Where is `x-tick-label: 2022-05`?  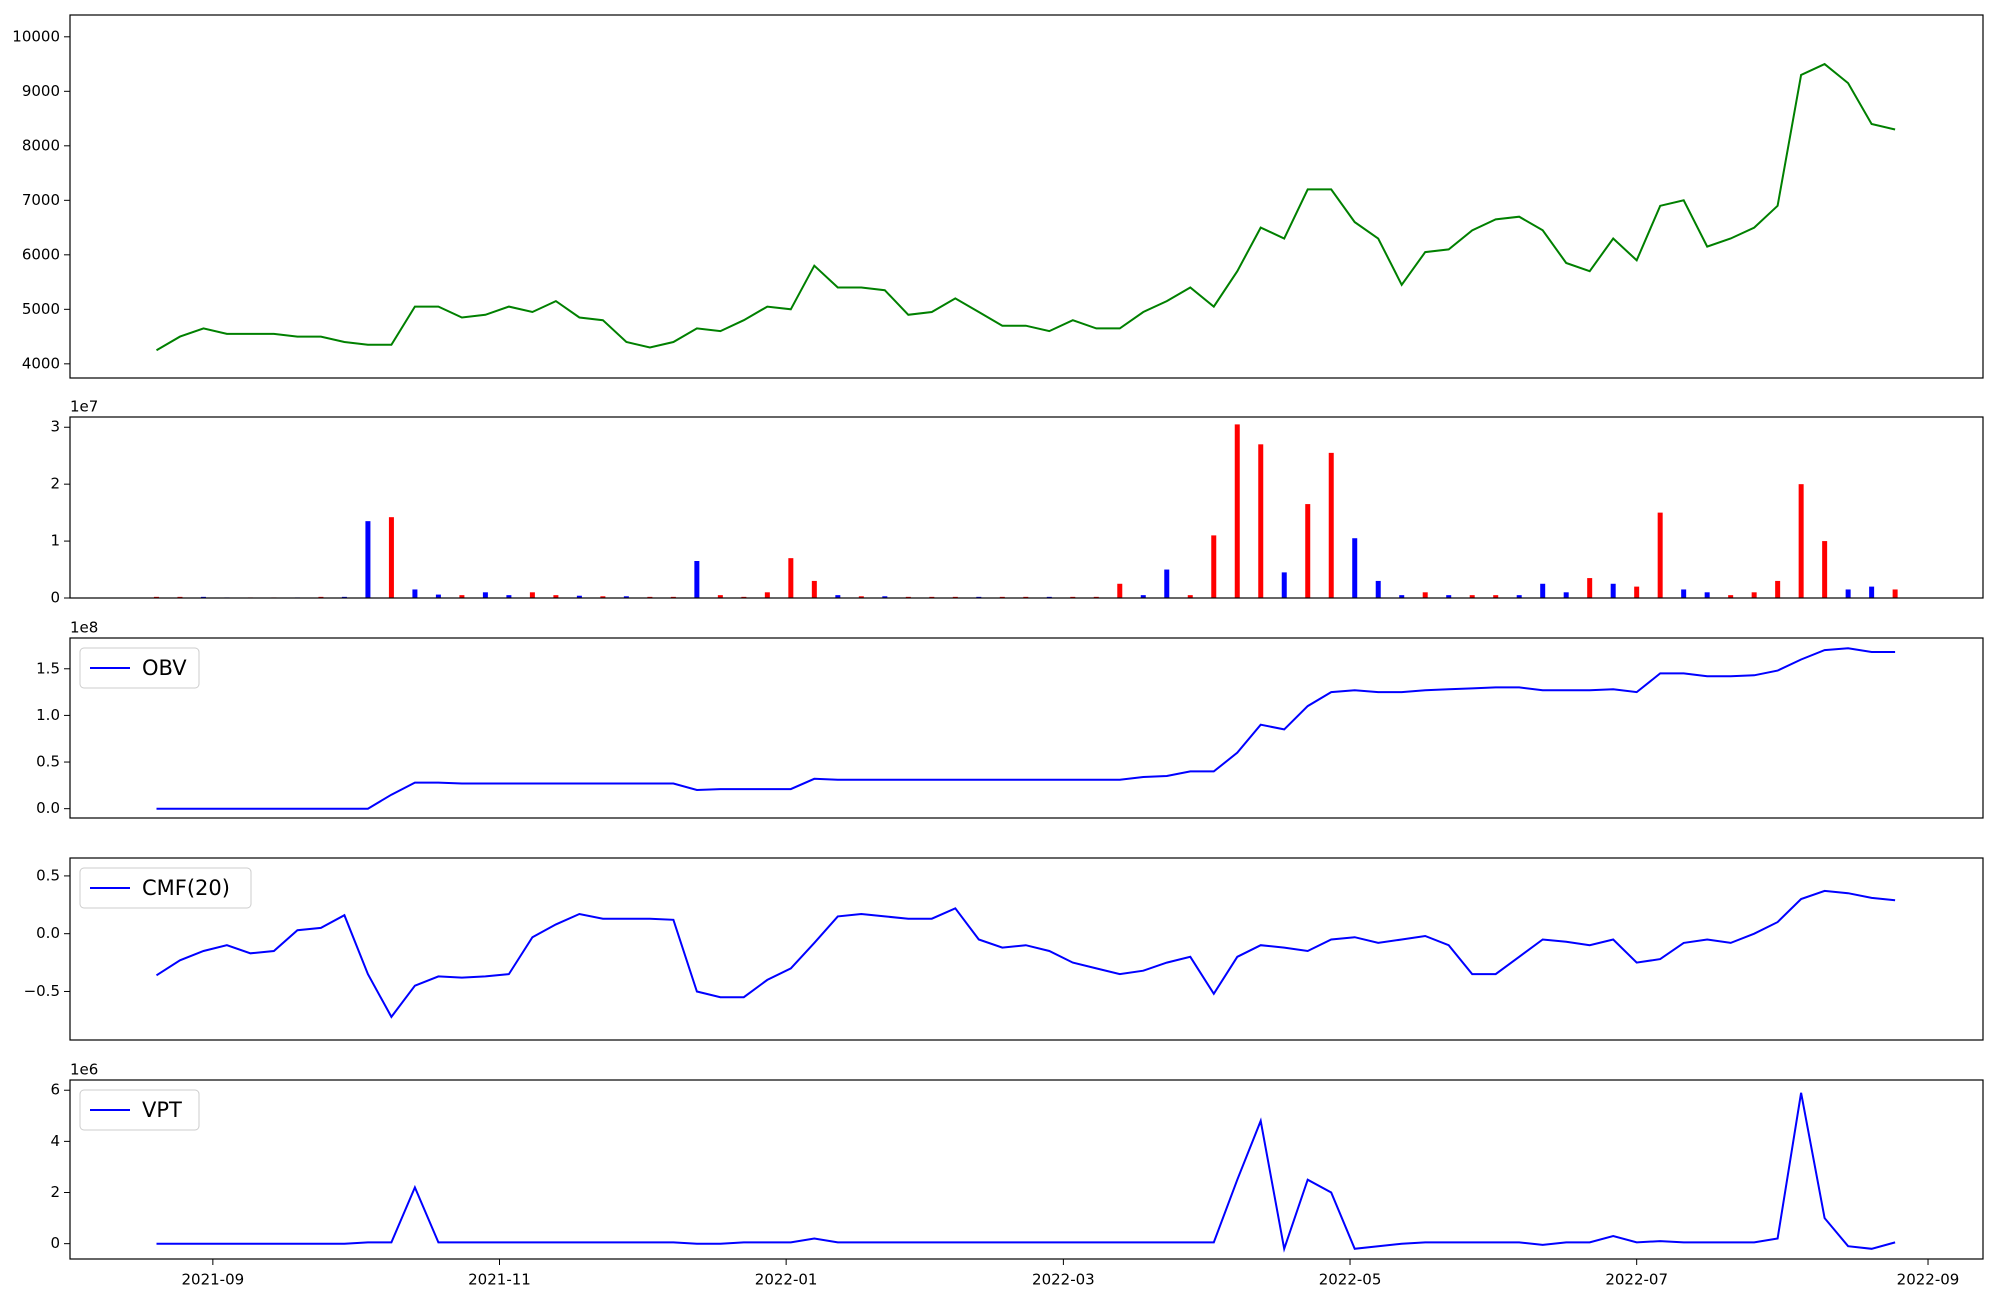 x-tick-label: 2022-05 is located at coordinates (1350, 1280).